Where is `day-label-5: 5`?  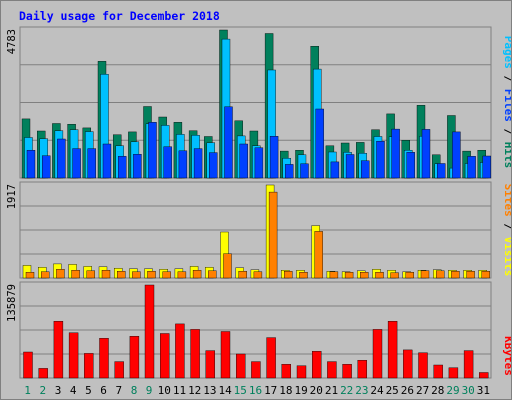 day-label-5: 5 is located at coordinates (88, 390).